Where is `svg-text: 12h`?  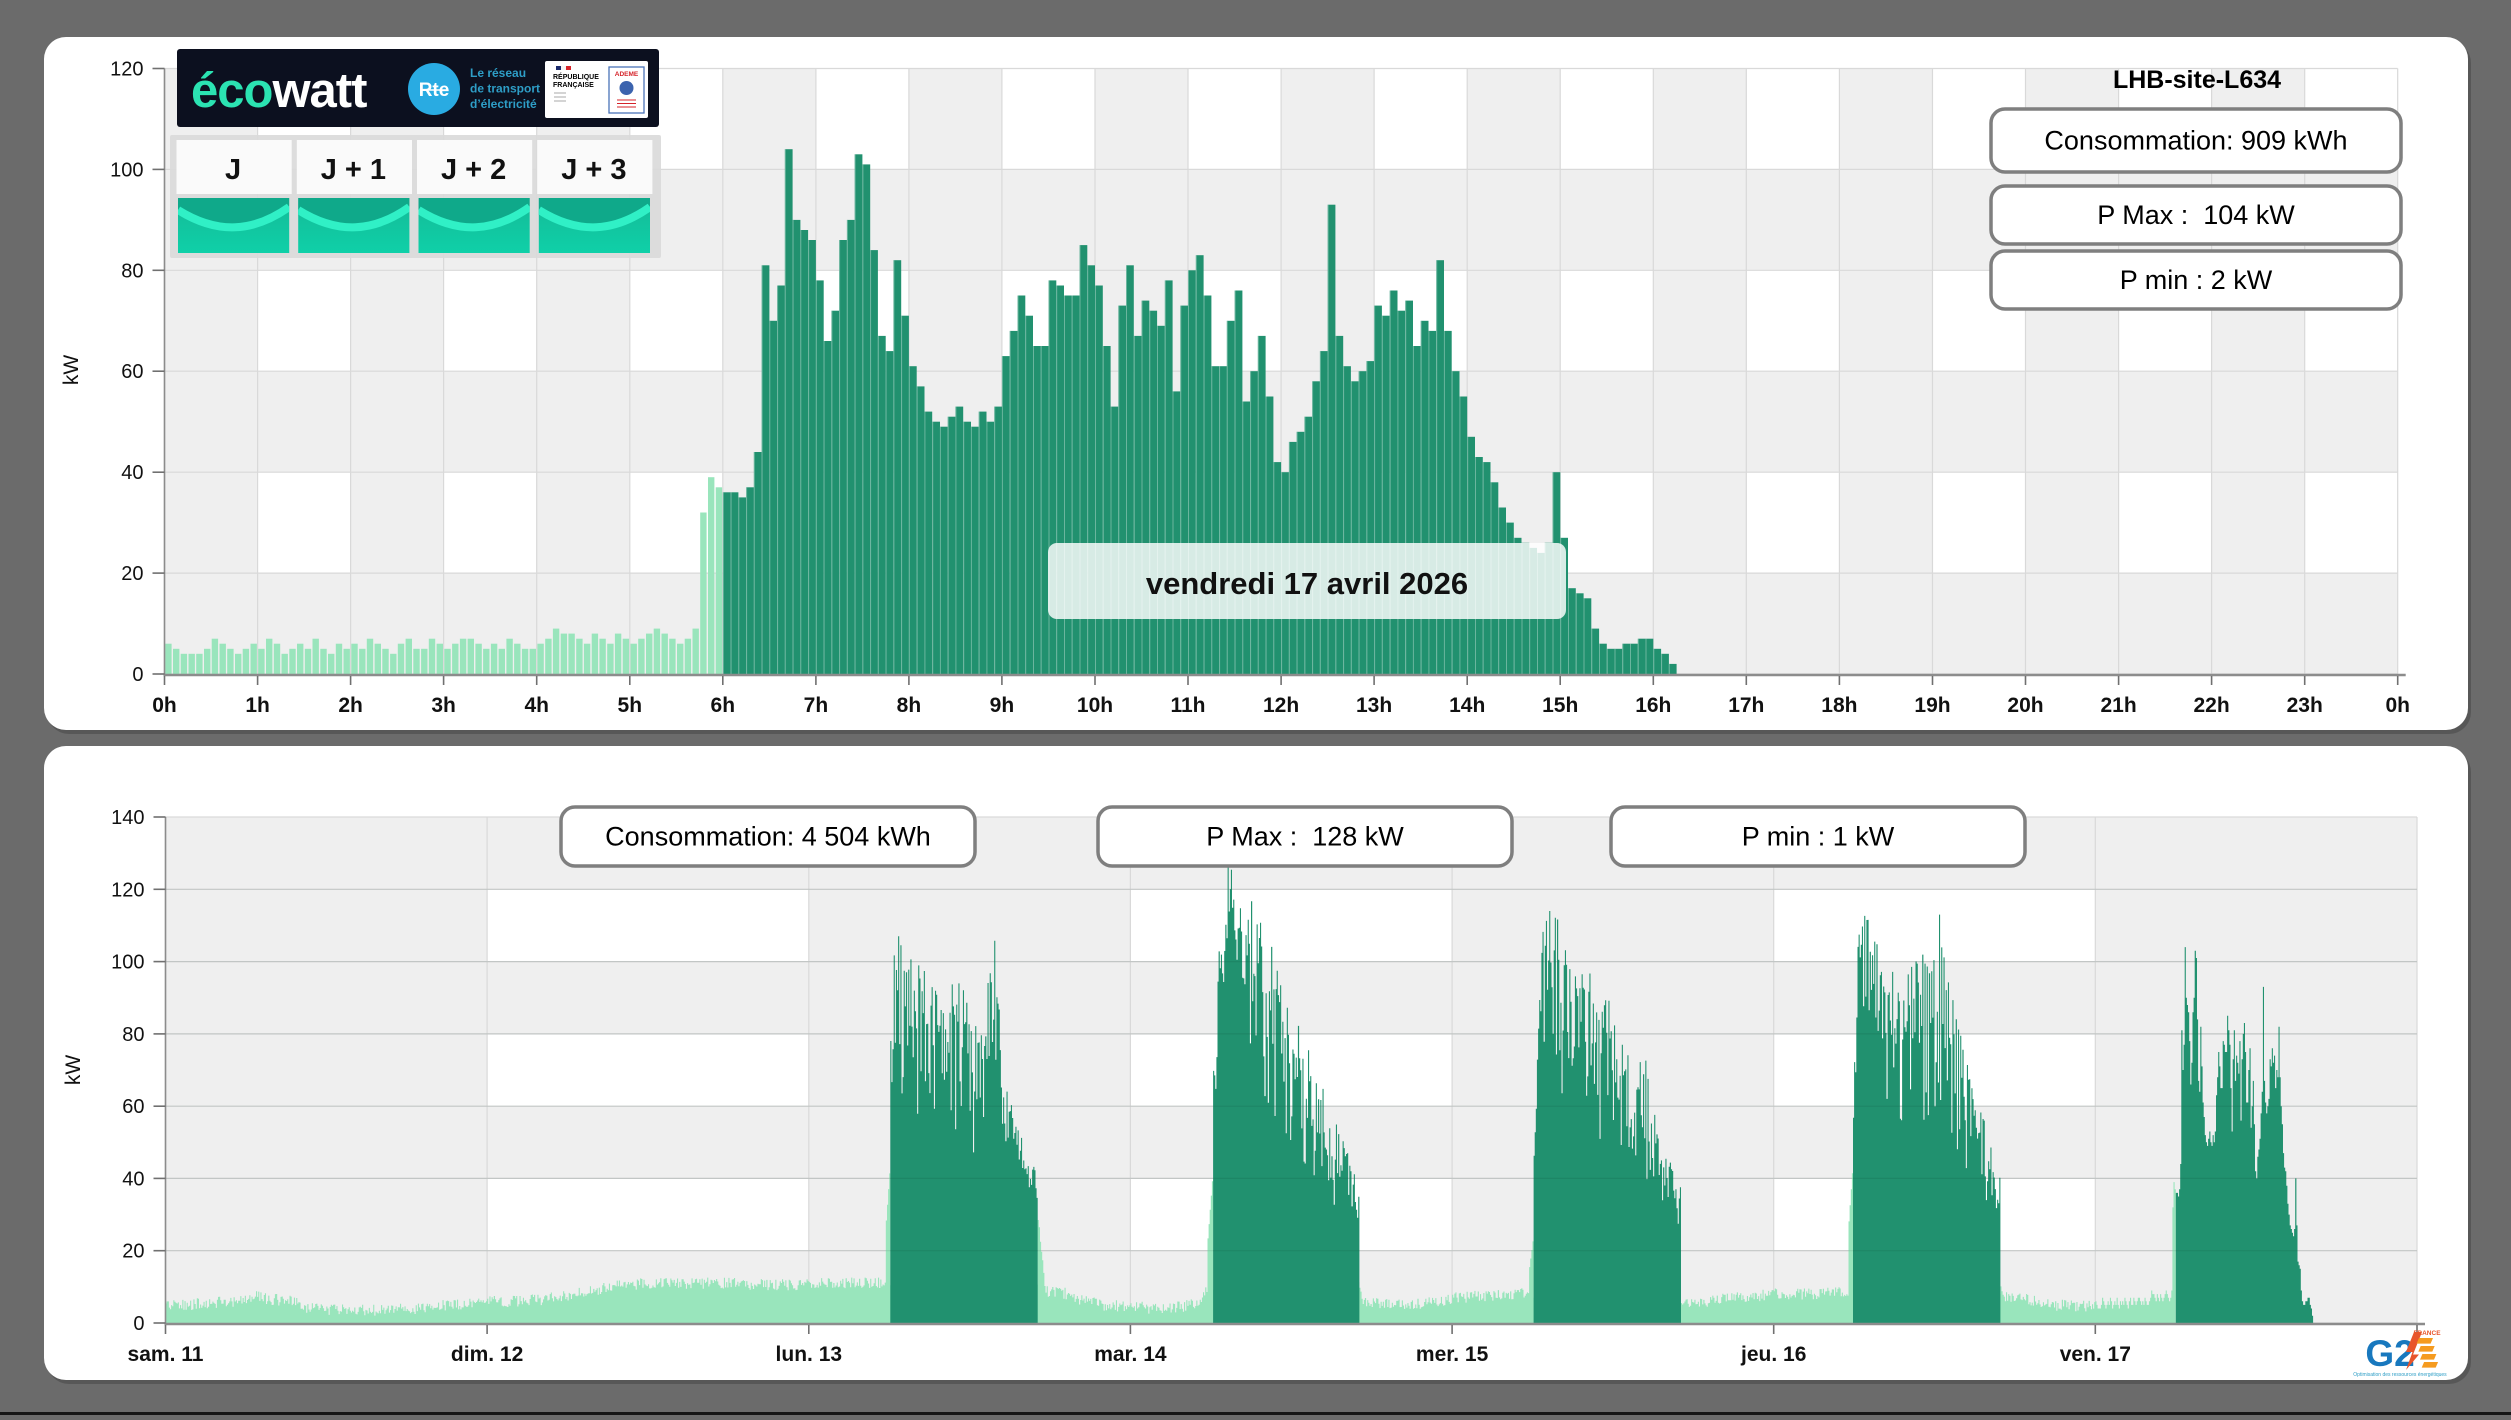
svg-text: 12h is located at coordinates (1281, 705).